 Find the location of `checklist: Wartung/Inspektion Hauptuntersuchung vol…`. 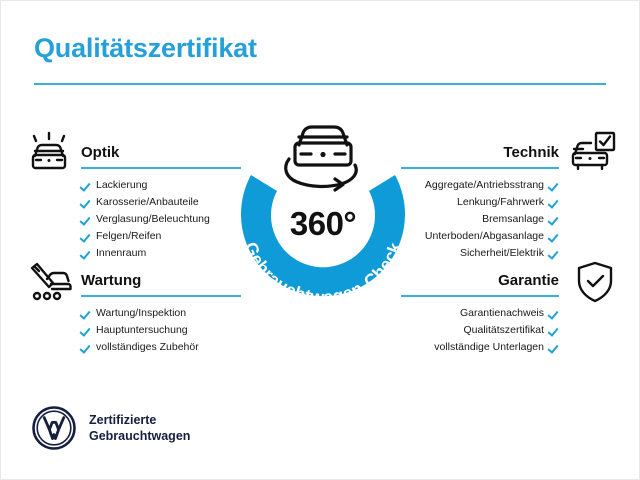

checklist: Wartung/Inspektion Hauptuntersuchung vol… is located at coordinates (161, 326).